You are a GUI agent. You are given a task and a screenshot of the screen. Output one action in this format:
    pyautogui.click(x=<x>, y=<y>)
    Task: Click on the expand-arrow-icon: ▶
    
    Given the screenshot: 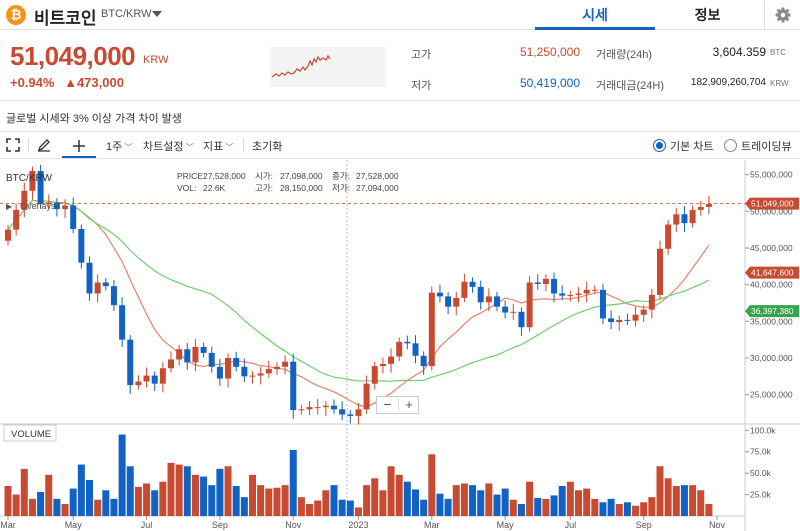 What is the action you would take?
    pyautogui.click(x=9, y=206)
    